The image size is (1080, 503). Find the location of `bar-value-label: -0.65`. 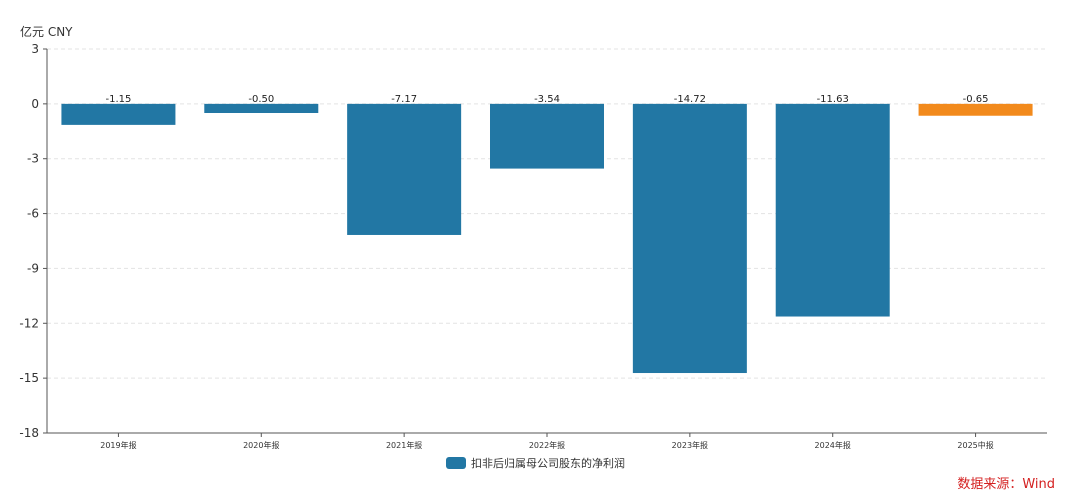

bar-value-label: -0.65 is located at coordinates (976, 99).